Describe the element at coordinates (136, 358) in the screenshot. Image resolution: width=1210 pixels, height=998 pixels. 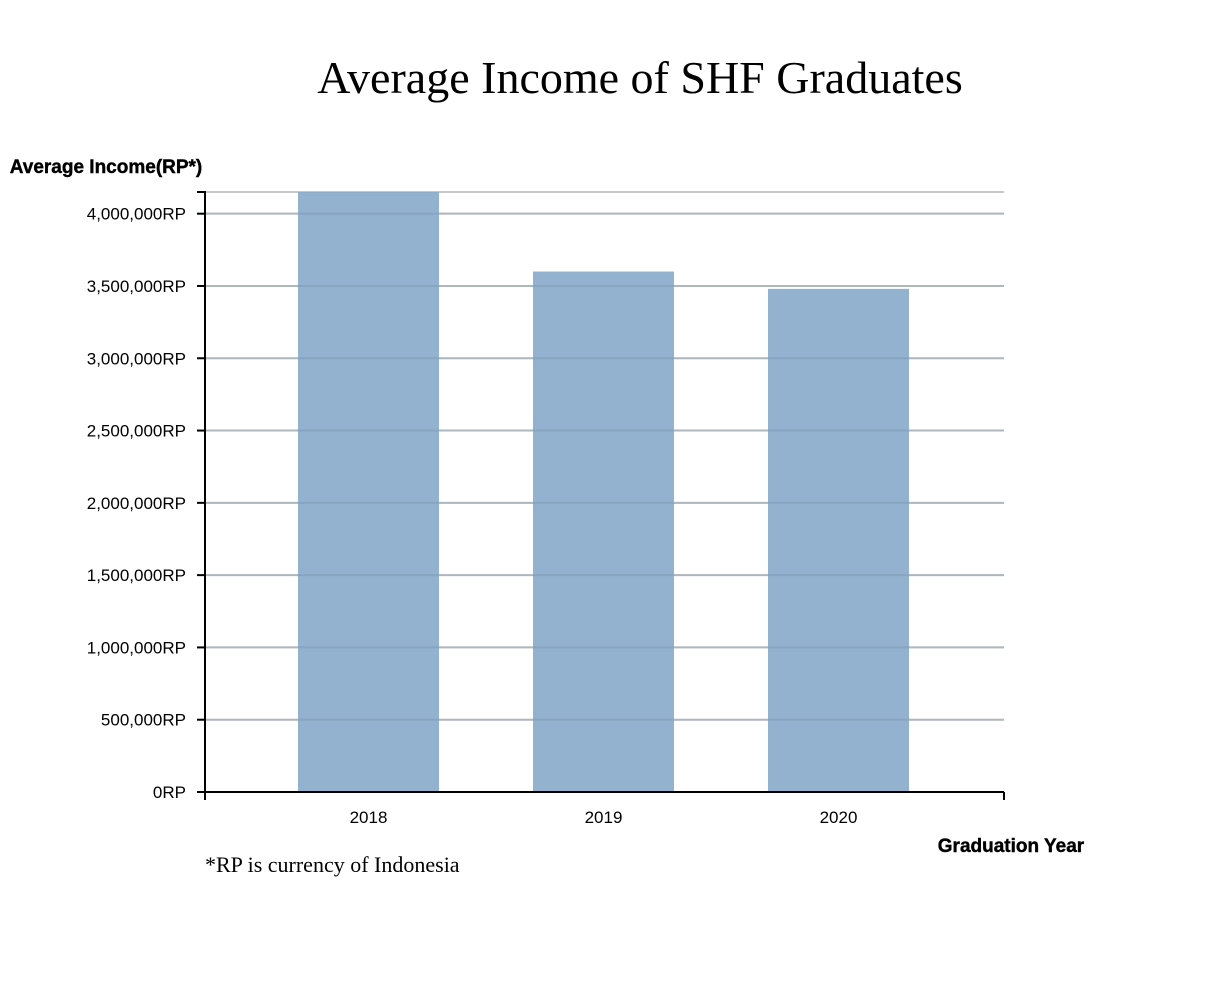
I see `y-tick-label: 3,000,000RP` at that location.